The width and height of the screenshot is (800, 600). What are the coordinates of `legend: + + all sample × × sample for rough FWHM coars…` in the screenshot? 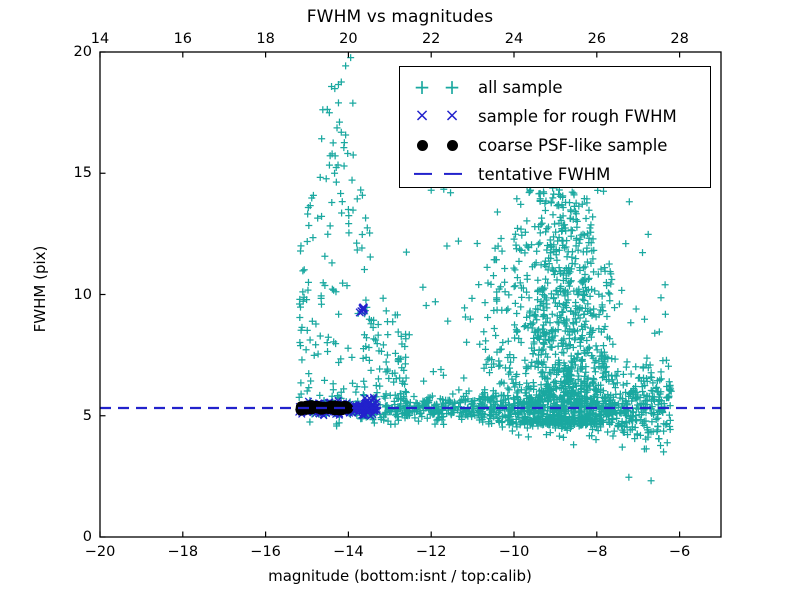 It's located at (555, 127).